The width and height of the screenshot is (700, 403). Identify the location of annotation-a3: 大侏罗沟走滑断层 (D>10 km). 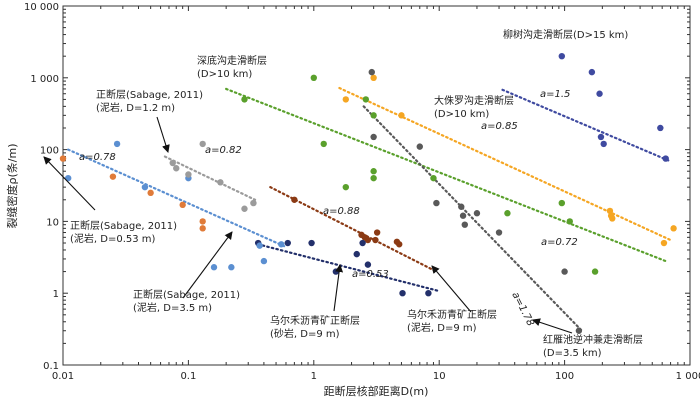
(474, 107).